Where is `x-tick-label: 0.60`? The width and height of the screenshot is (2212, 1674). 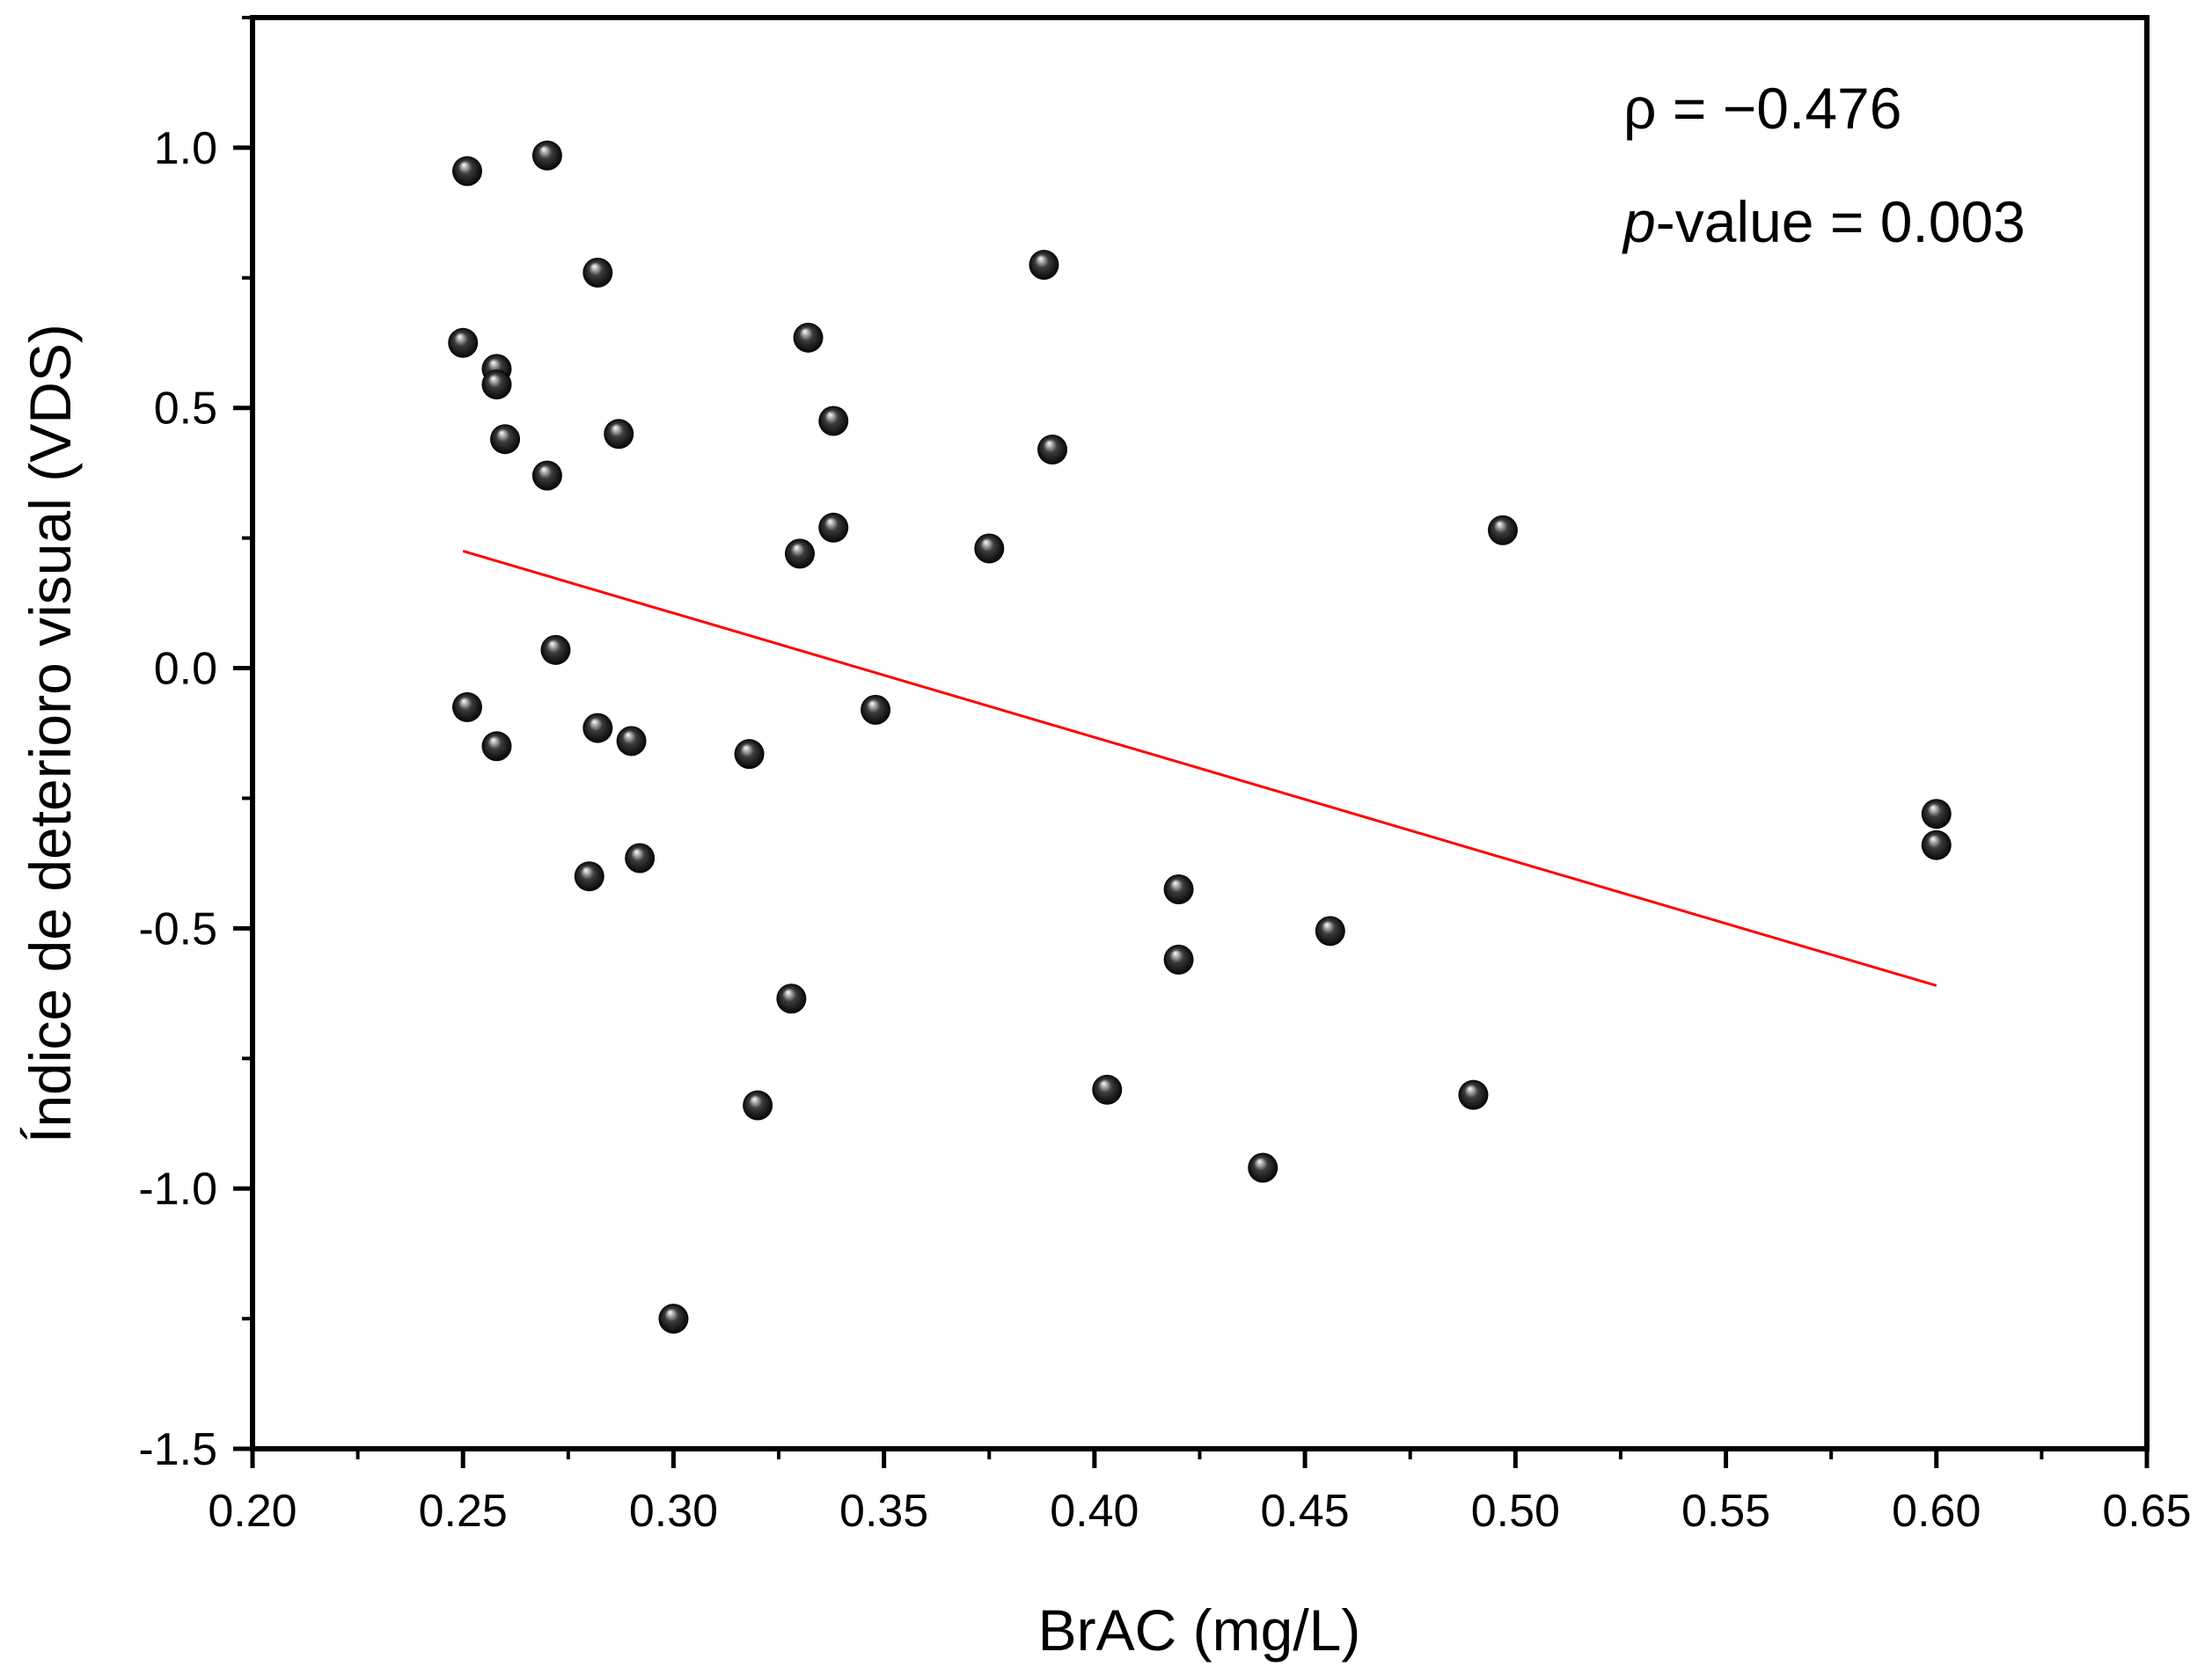 x-tick-label: 0.60 is located at coordinates (1936, 1511).